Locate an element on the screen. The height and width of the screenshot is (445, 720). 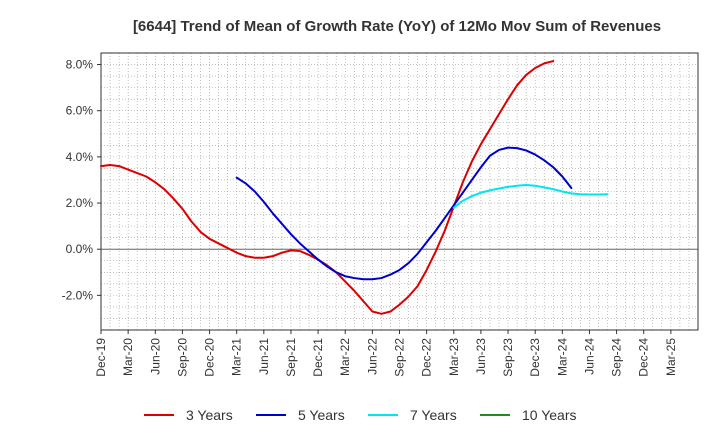
x-tick-label: Mar-22 is located at coordinates (345, 357).